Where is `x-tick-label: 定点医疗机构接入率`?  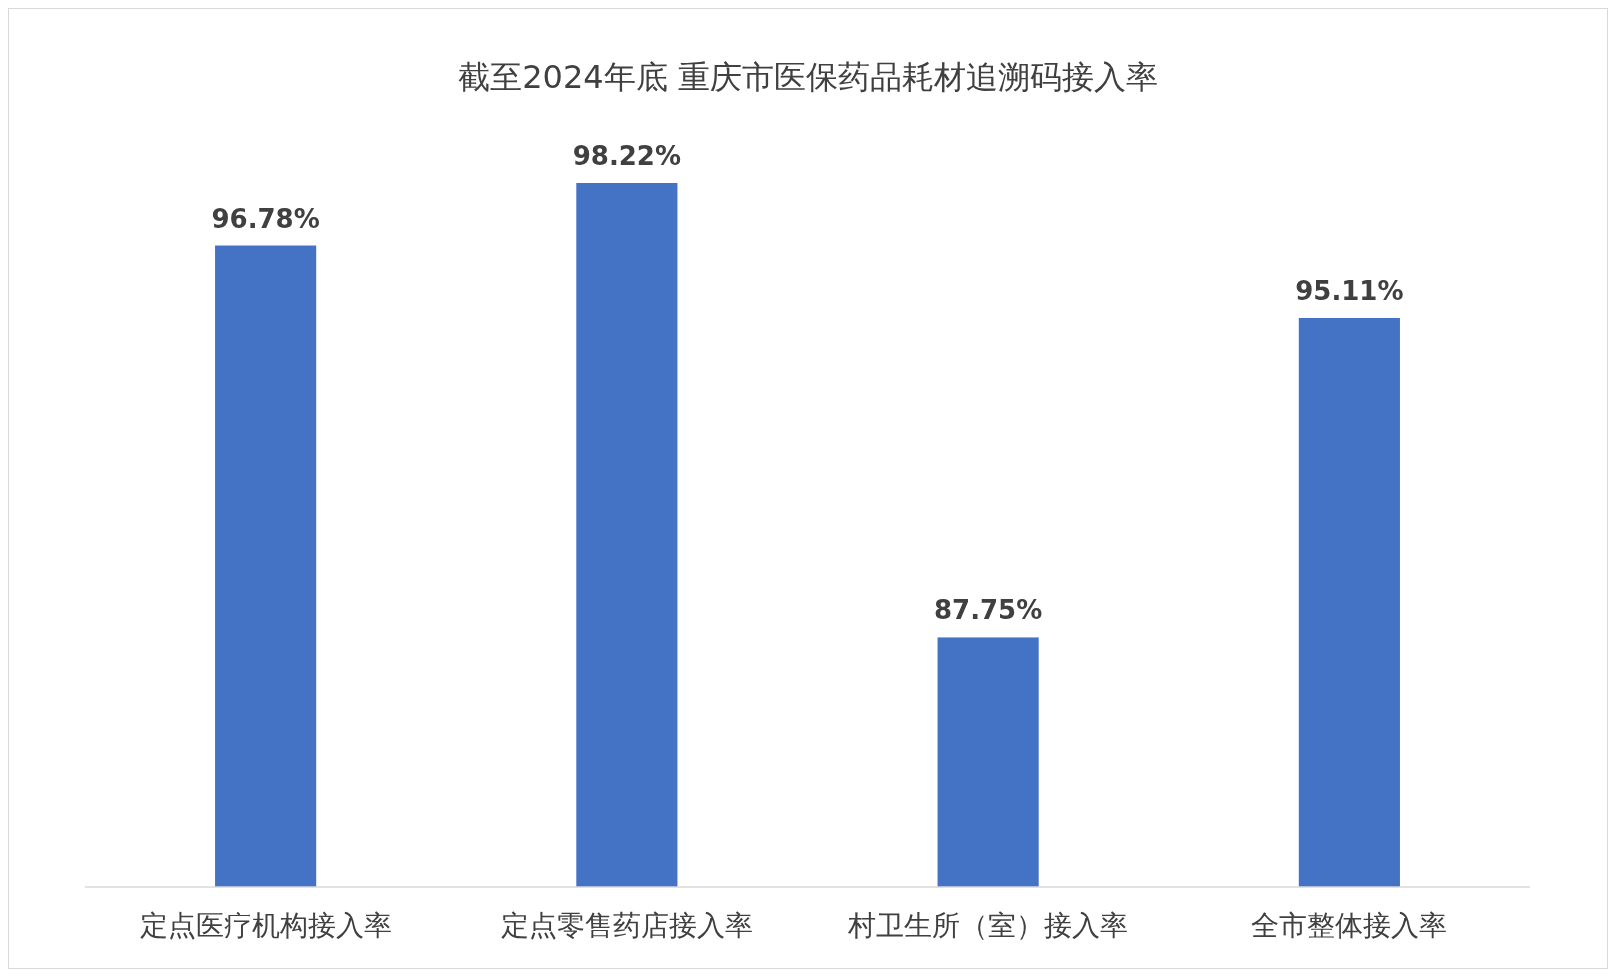
x-tick-label: 定点医疗机构接入率 is located at coordinates (265, 925).